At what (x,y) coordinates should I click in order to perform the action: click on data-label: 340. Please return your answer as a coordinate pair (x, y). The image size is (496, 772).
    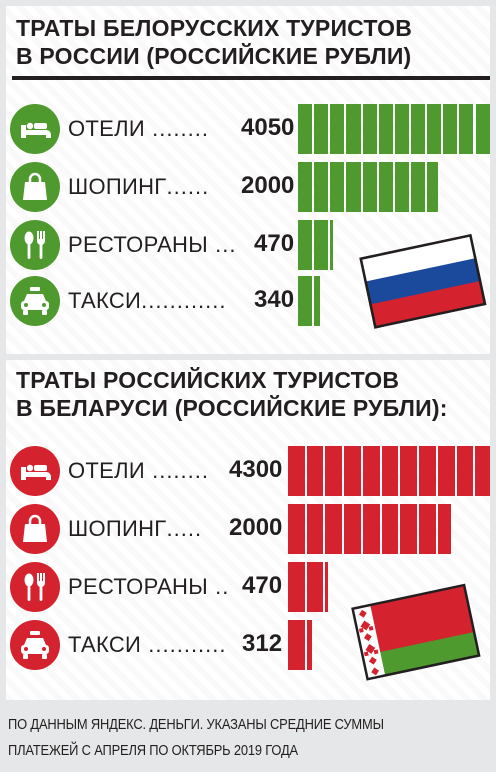
    Looking at the image, I should click on (274, 299).